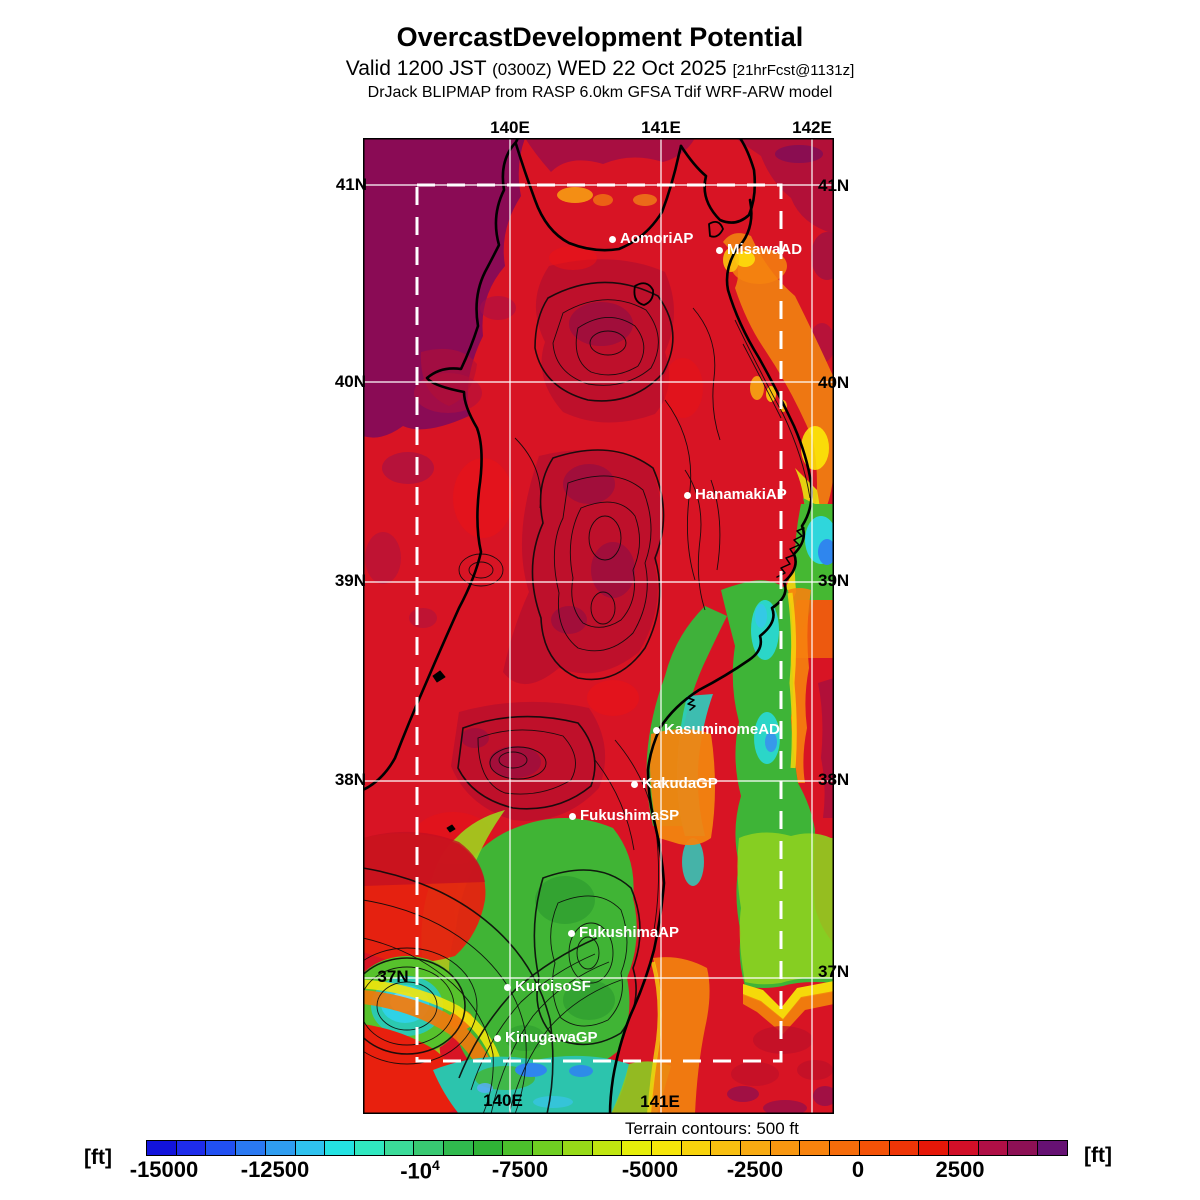 Image resolution: width=1200 pixels, height=1200 pixels. What do you see at coordinates (350, 381) in the screenshot?
I see `grid-label-left-40n: 40N` at bounding box center [350, 381].